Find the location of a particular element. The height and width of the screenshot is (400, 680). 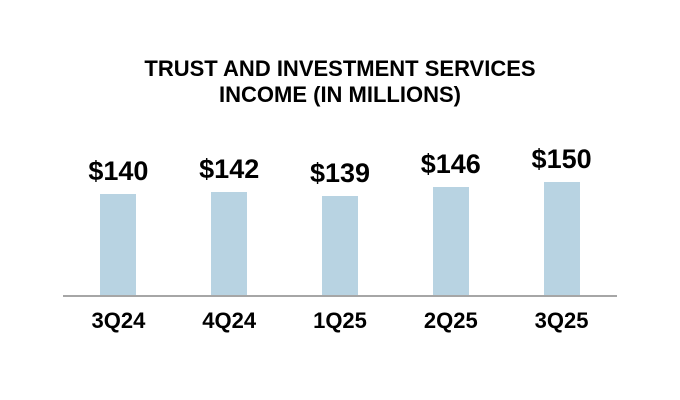

bar-value-label: $146 is located at coordinates (450, 164).